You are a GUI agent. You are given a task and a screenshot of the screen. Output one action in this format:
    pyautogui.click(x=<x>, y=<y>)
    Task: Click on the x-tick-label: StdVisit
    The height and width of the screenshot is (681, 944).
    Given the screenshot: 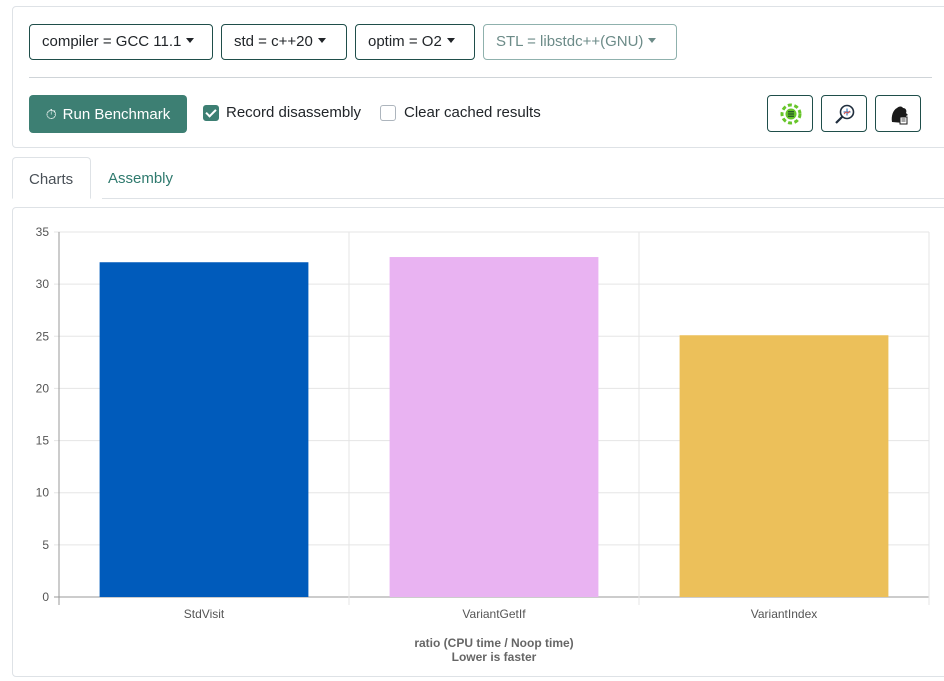 What is the action you would take?
    pyautogui.click(x=204, y=614)
    